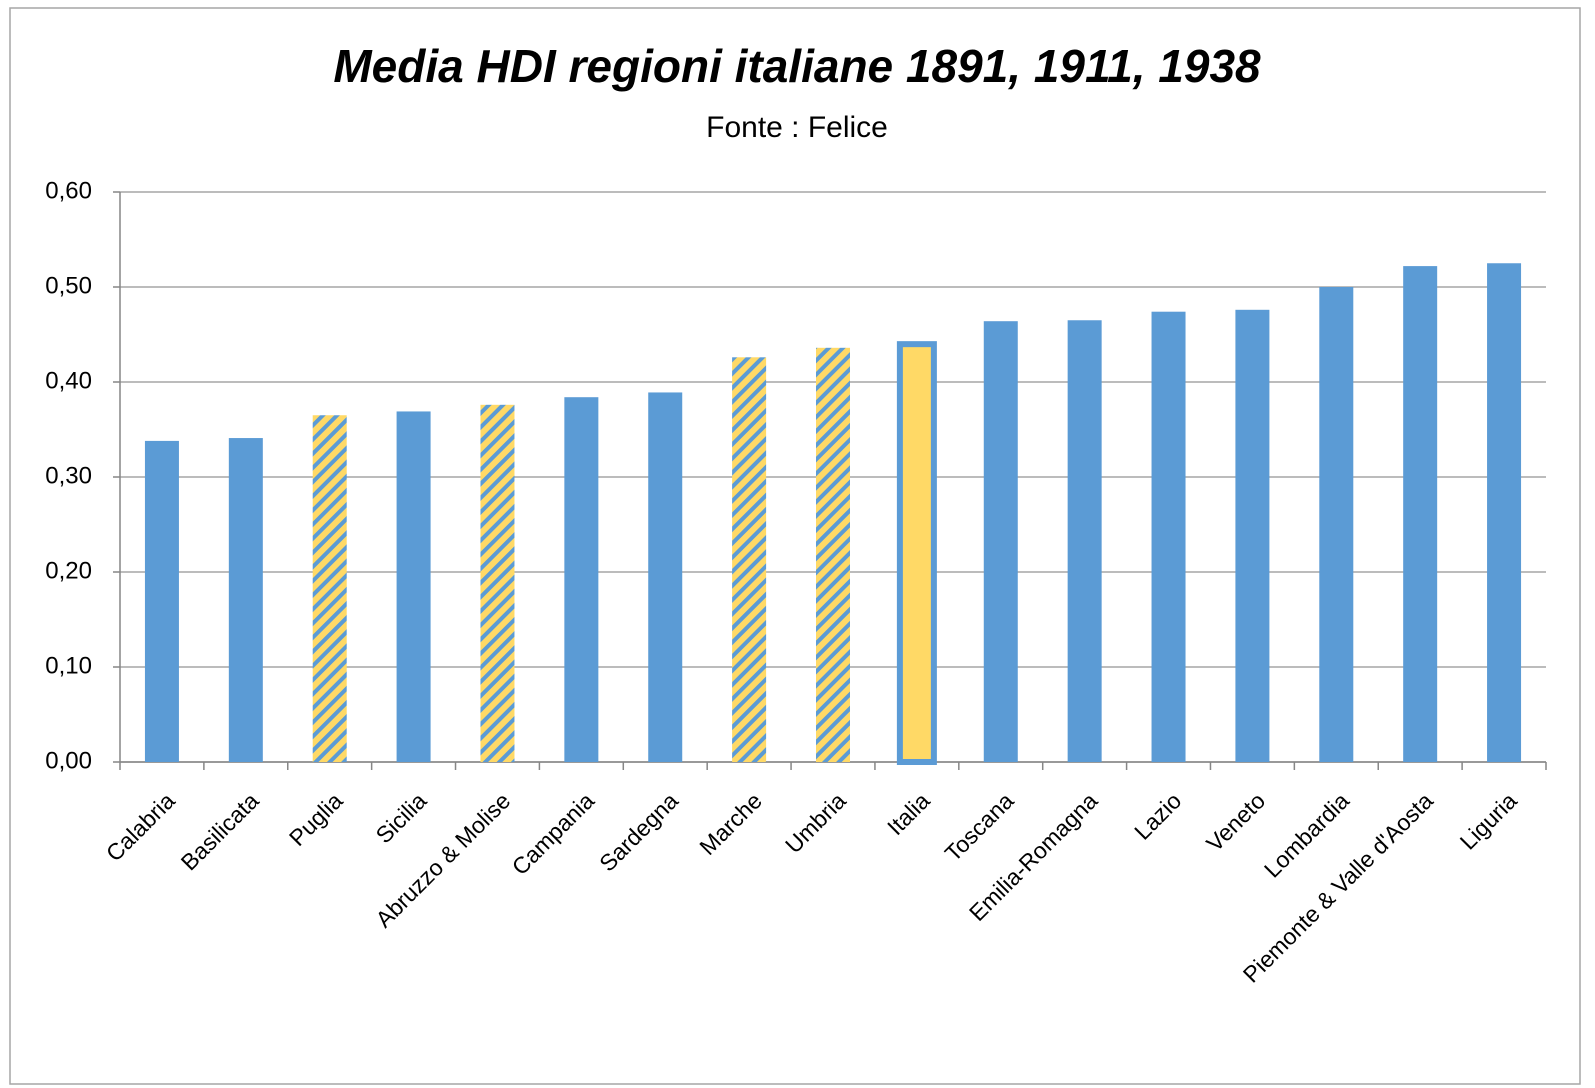 This screenshot has height=1088, width=1595. What do you see at coordinates (68, 190) in the screenshot?
I see `y-tick-label: 0,60` at bounding box center [68, 190].